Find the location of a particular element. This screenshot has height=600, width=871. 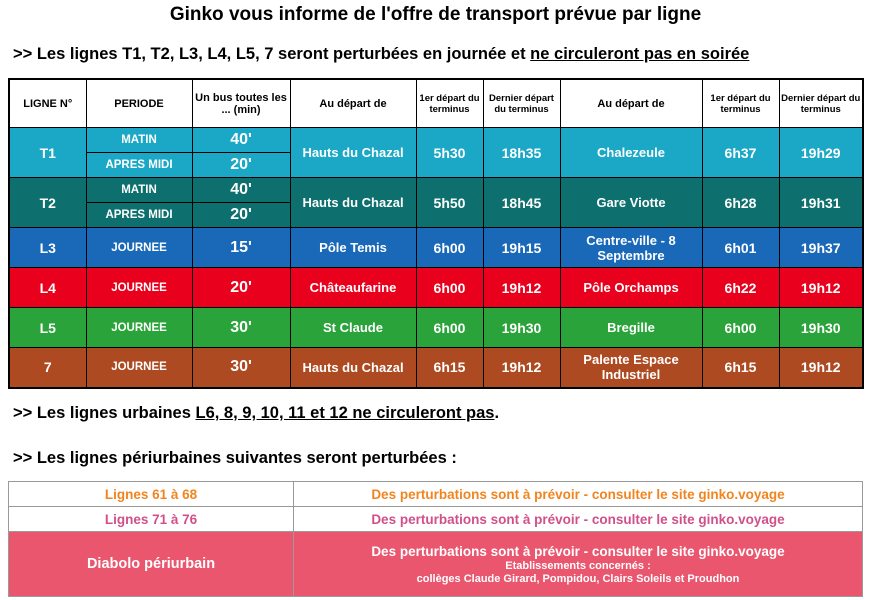

first-departure-2: 6h22 is located at coordinates (740, 287).